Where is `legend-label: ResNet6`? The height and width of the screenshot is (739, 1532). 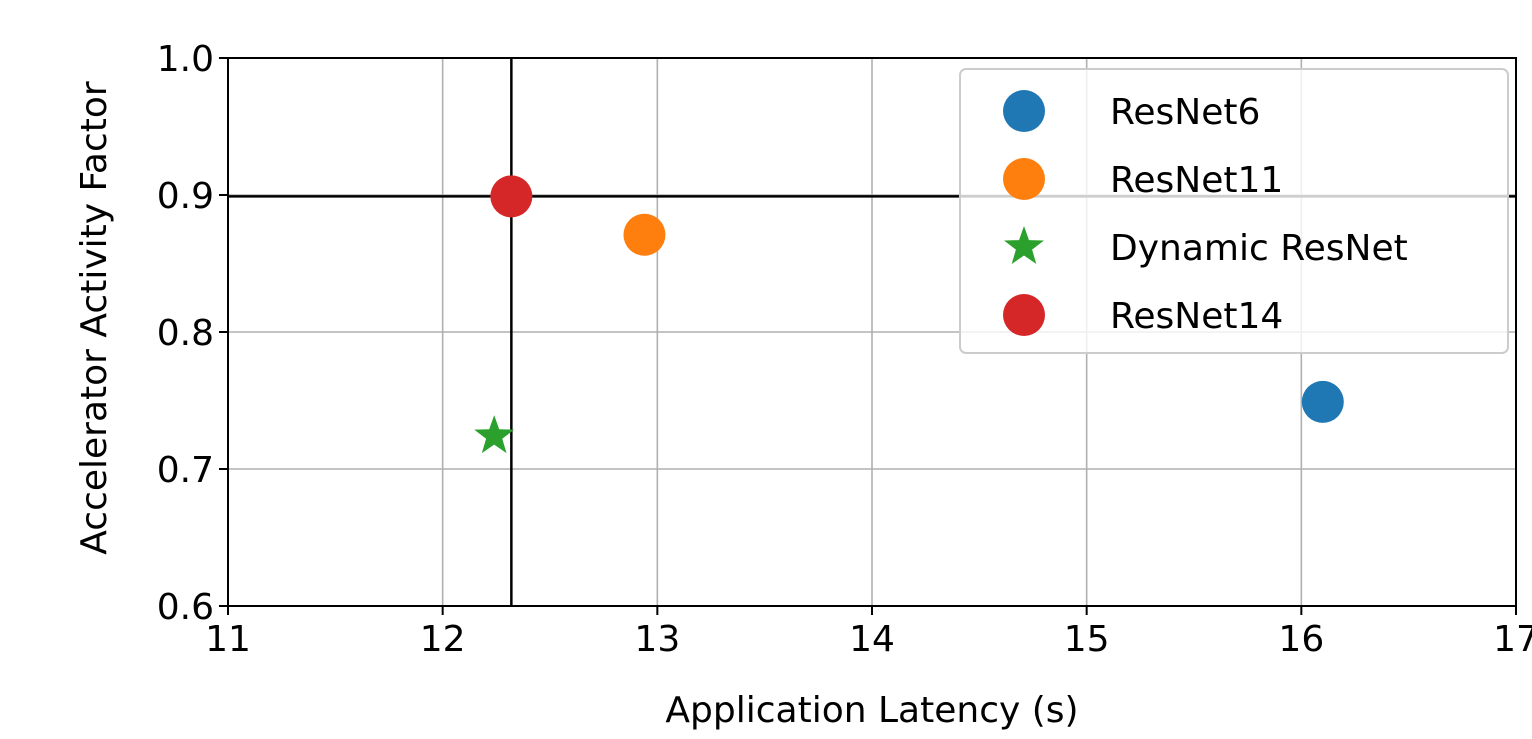 legend-label: ResNet6 is located at coordinates (1185, 112).